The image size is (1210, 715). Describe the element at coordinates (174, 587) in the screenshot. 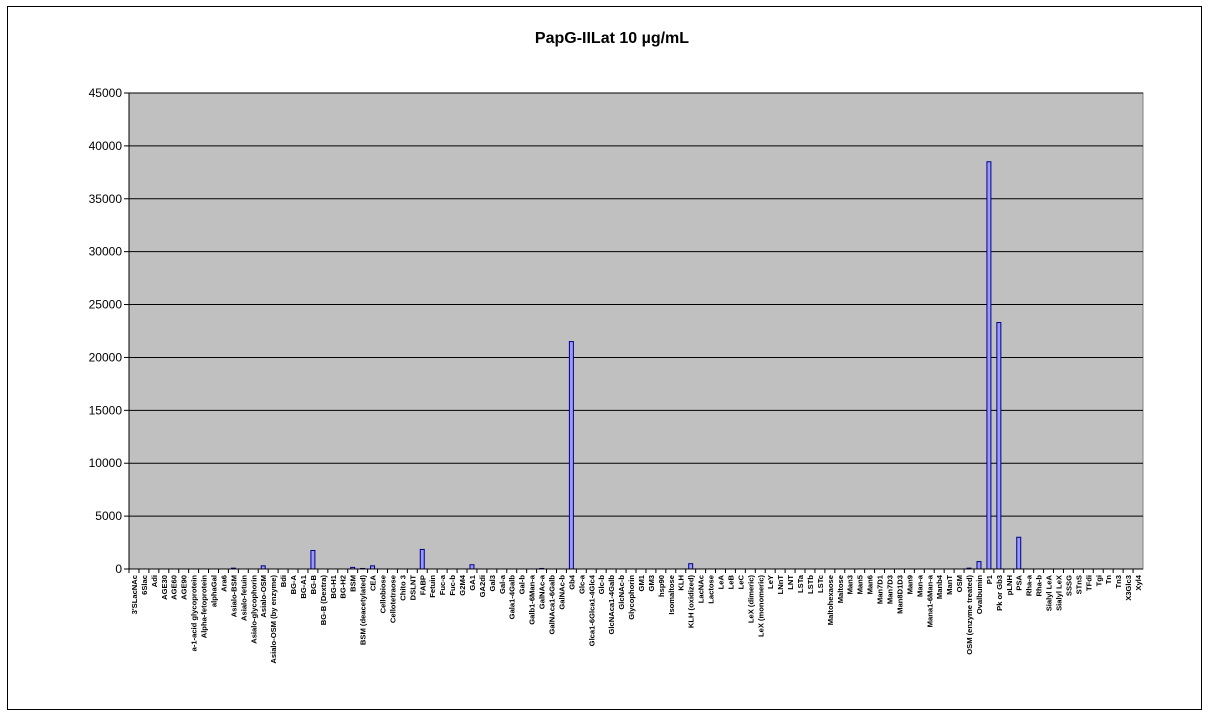

I see `x-tick-label: AGE60` at that location.